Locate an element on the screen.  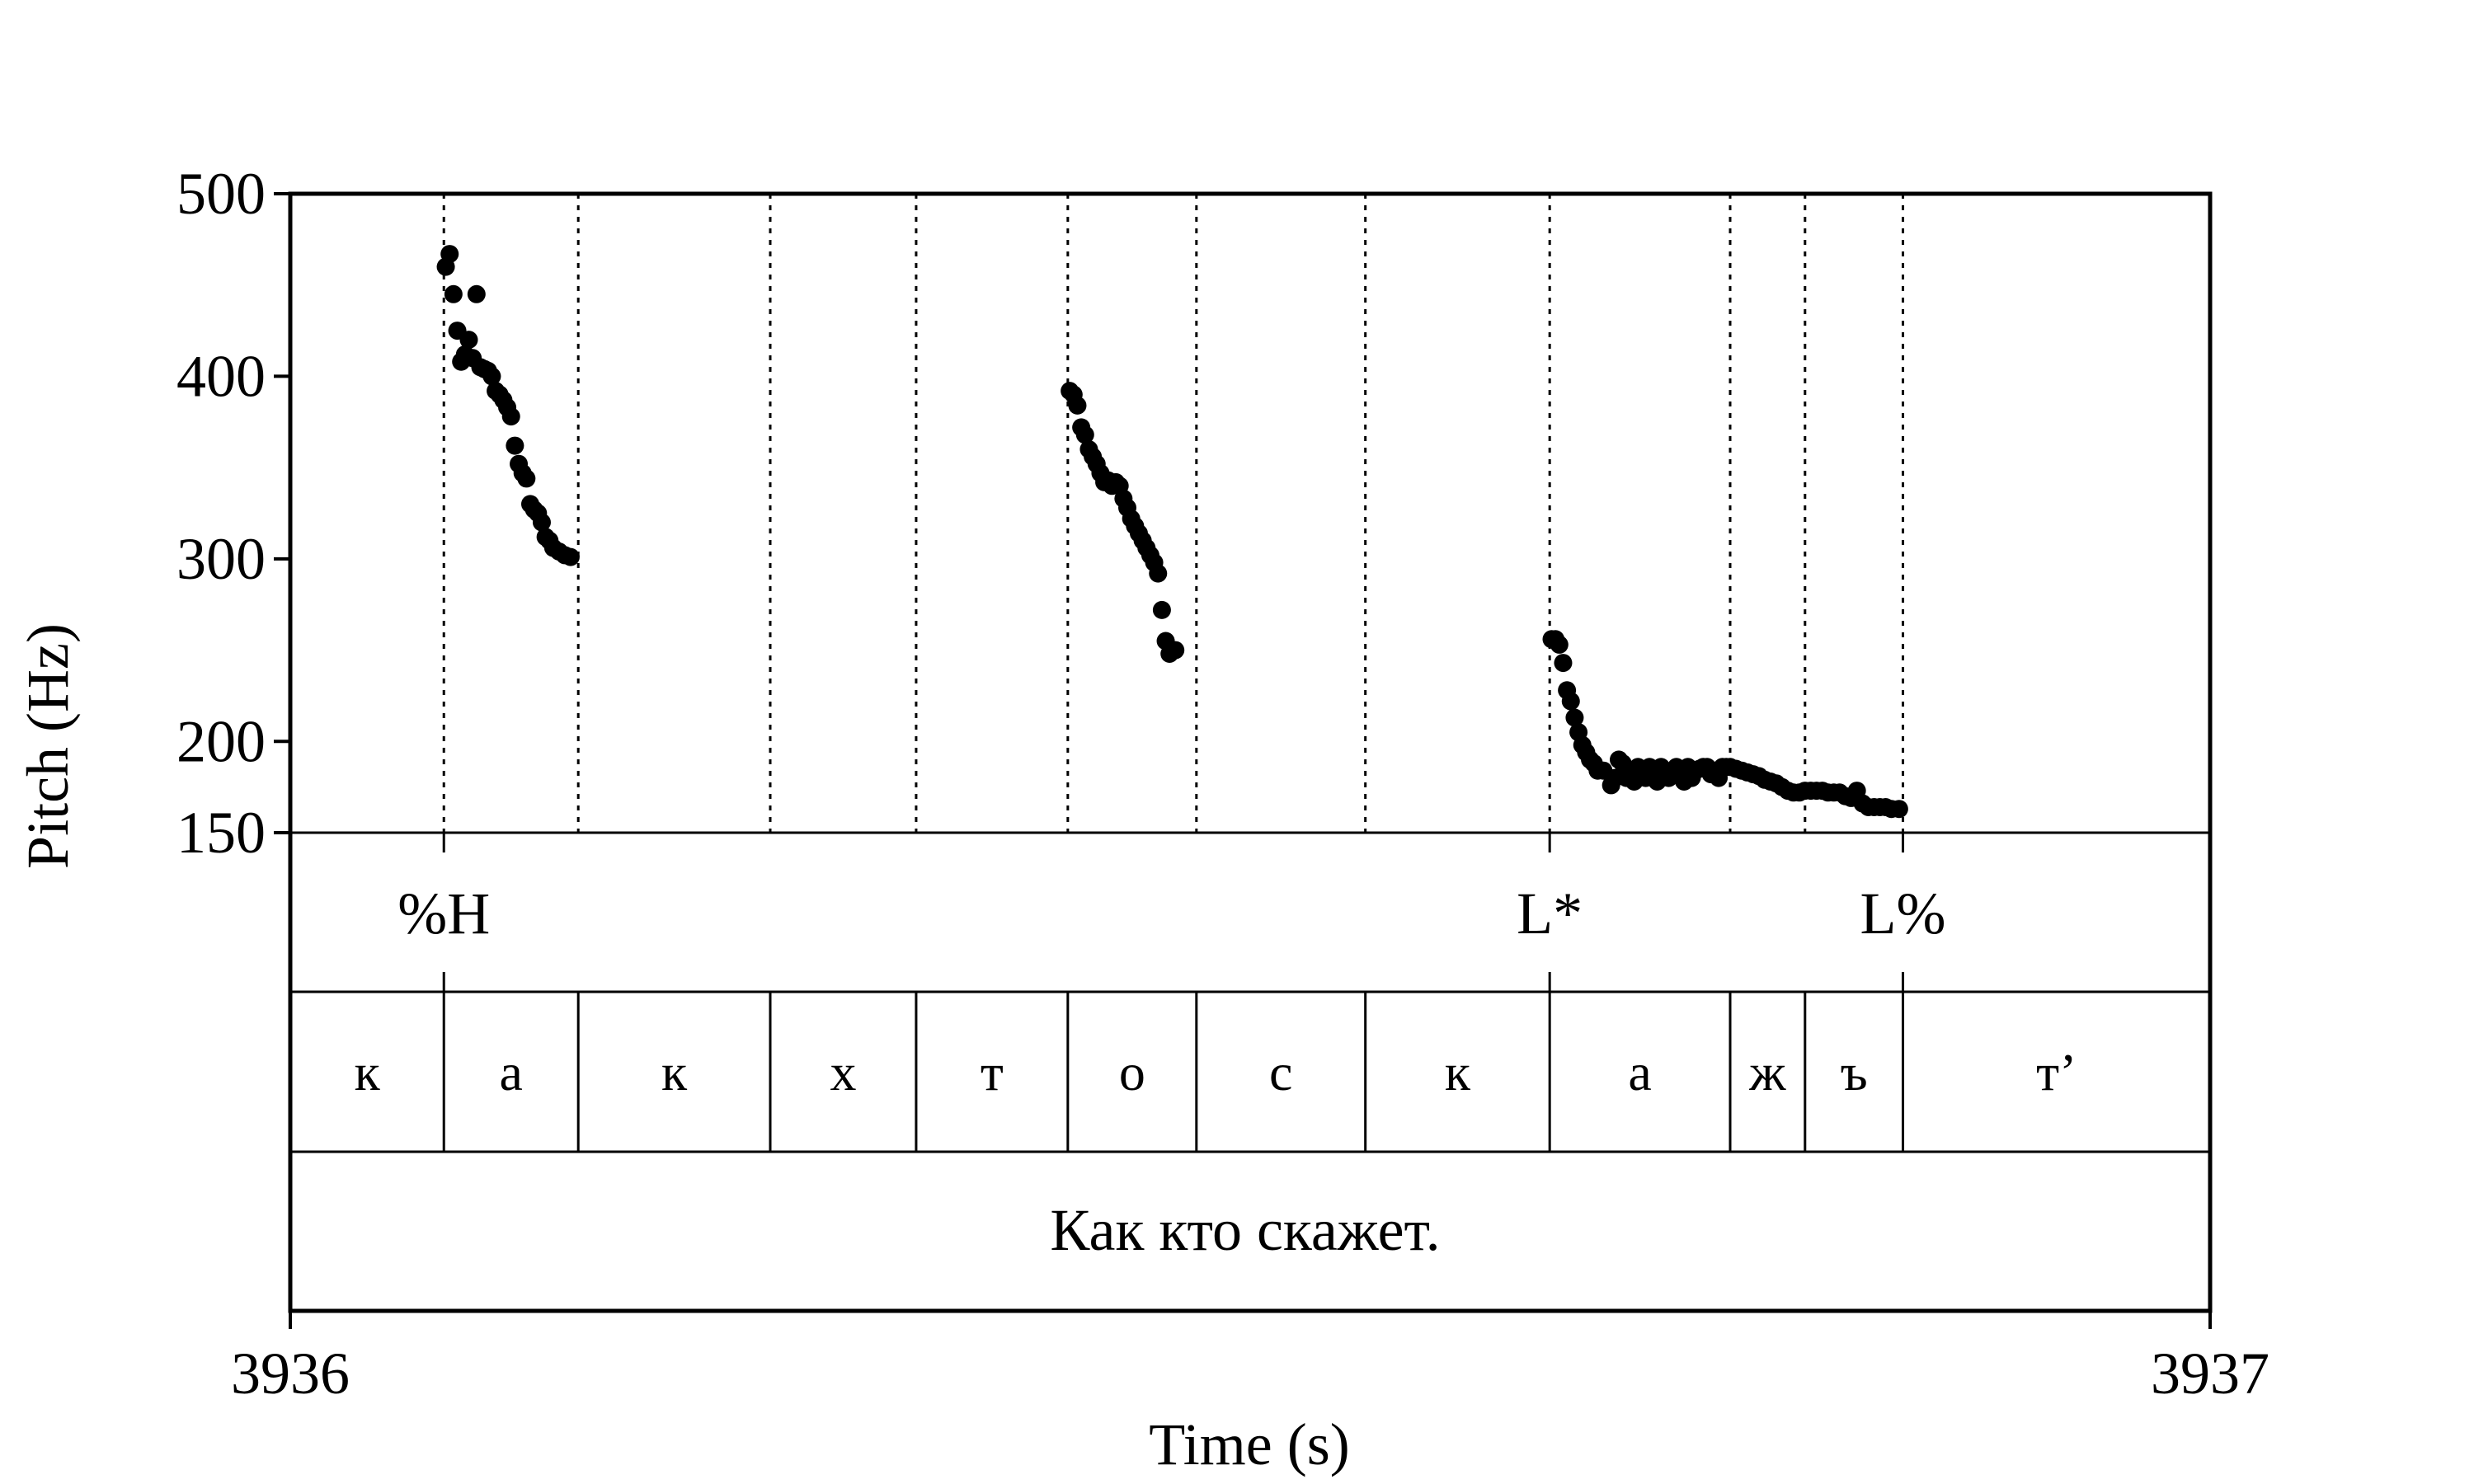
tone-label: %H is located at coordinates (443, 914).